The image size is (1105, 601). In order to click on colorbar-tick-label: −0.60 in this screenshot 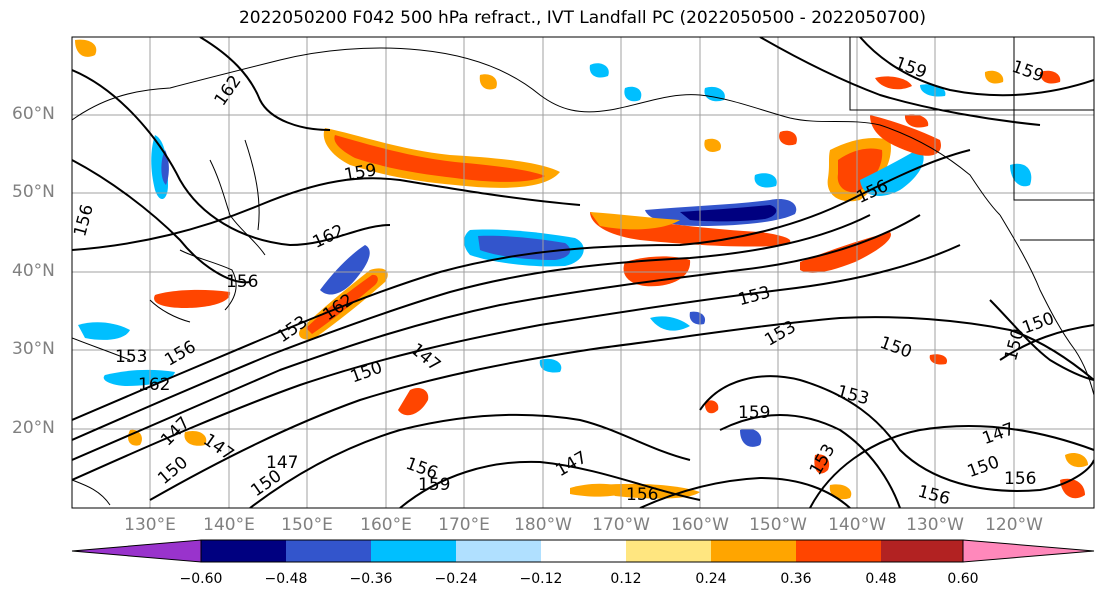, I will do `click(201, 579)`.